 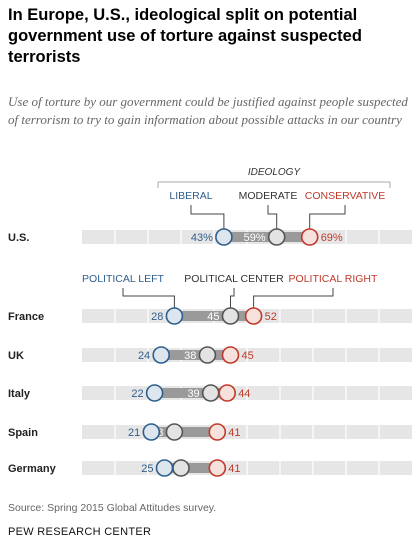 I want to click on left-value-label-u-s: 43%, so click(x=202, y=238).